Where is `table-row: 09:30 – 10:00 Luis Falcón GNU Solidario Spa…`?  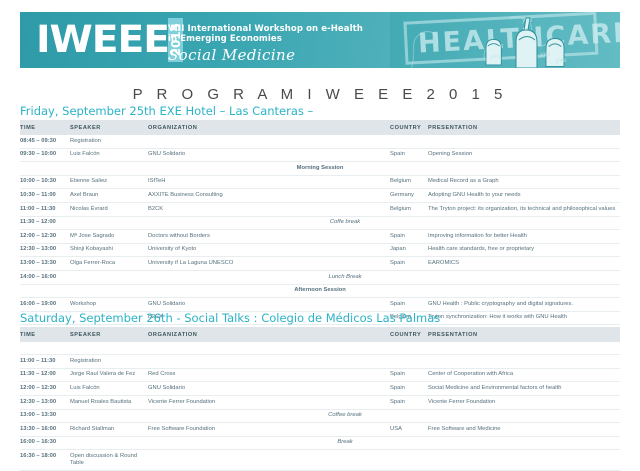
table-row: 09:30 – 10:00 Luis Falcón GNU Solidario Spa… is located at coordinates (320, 155).